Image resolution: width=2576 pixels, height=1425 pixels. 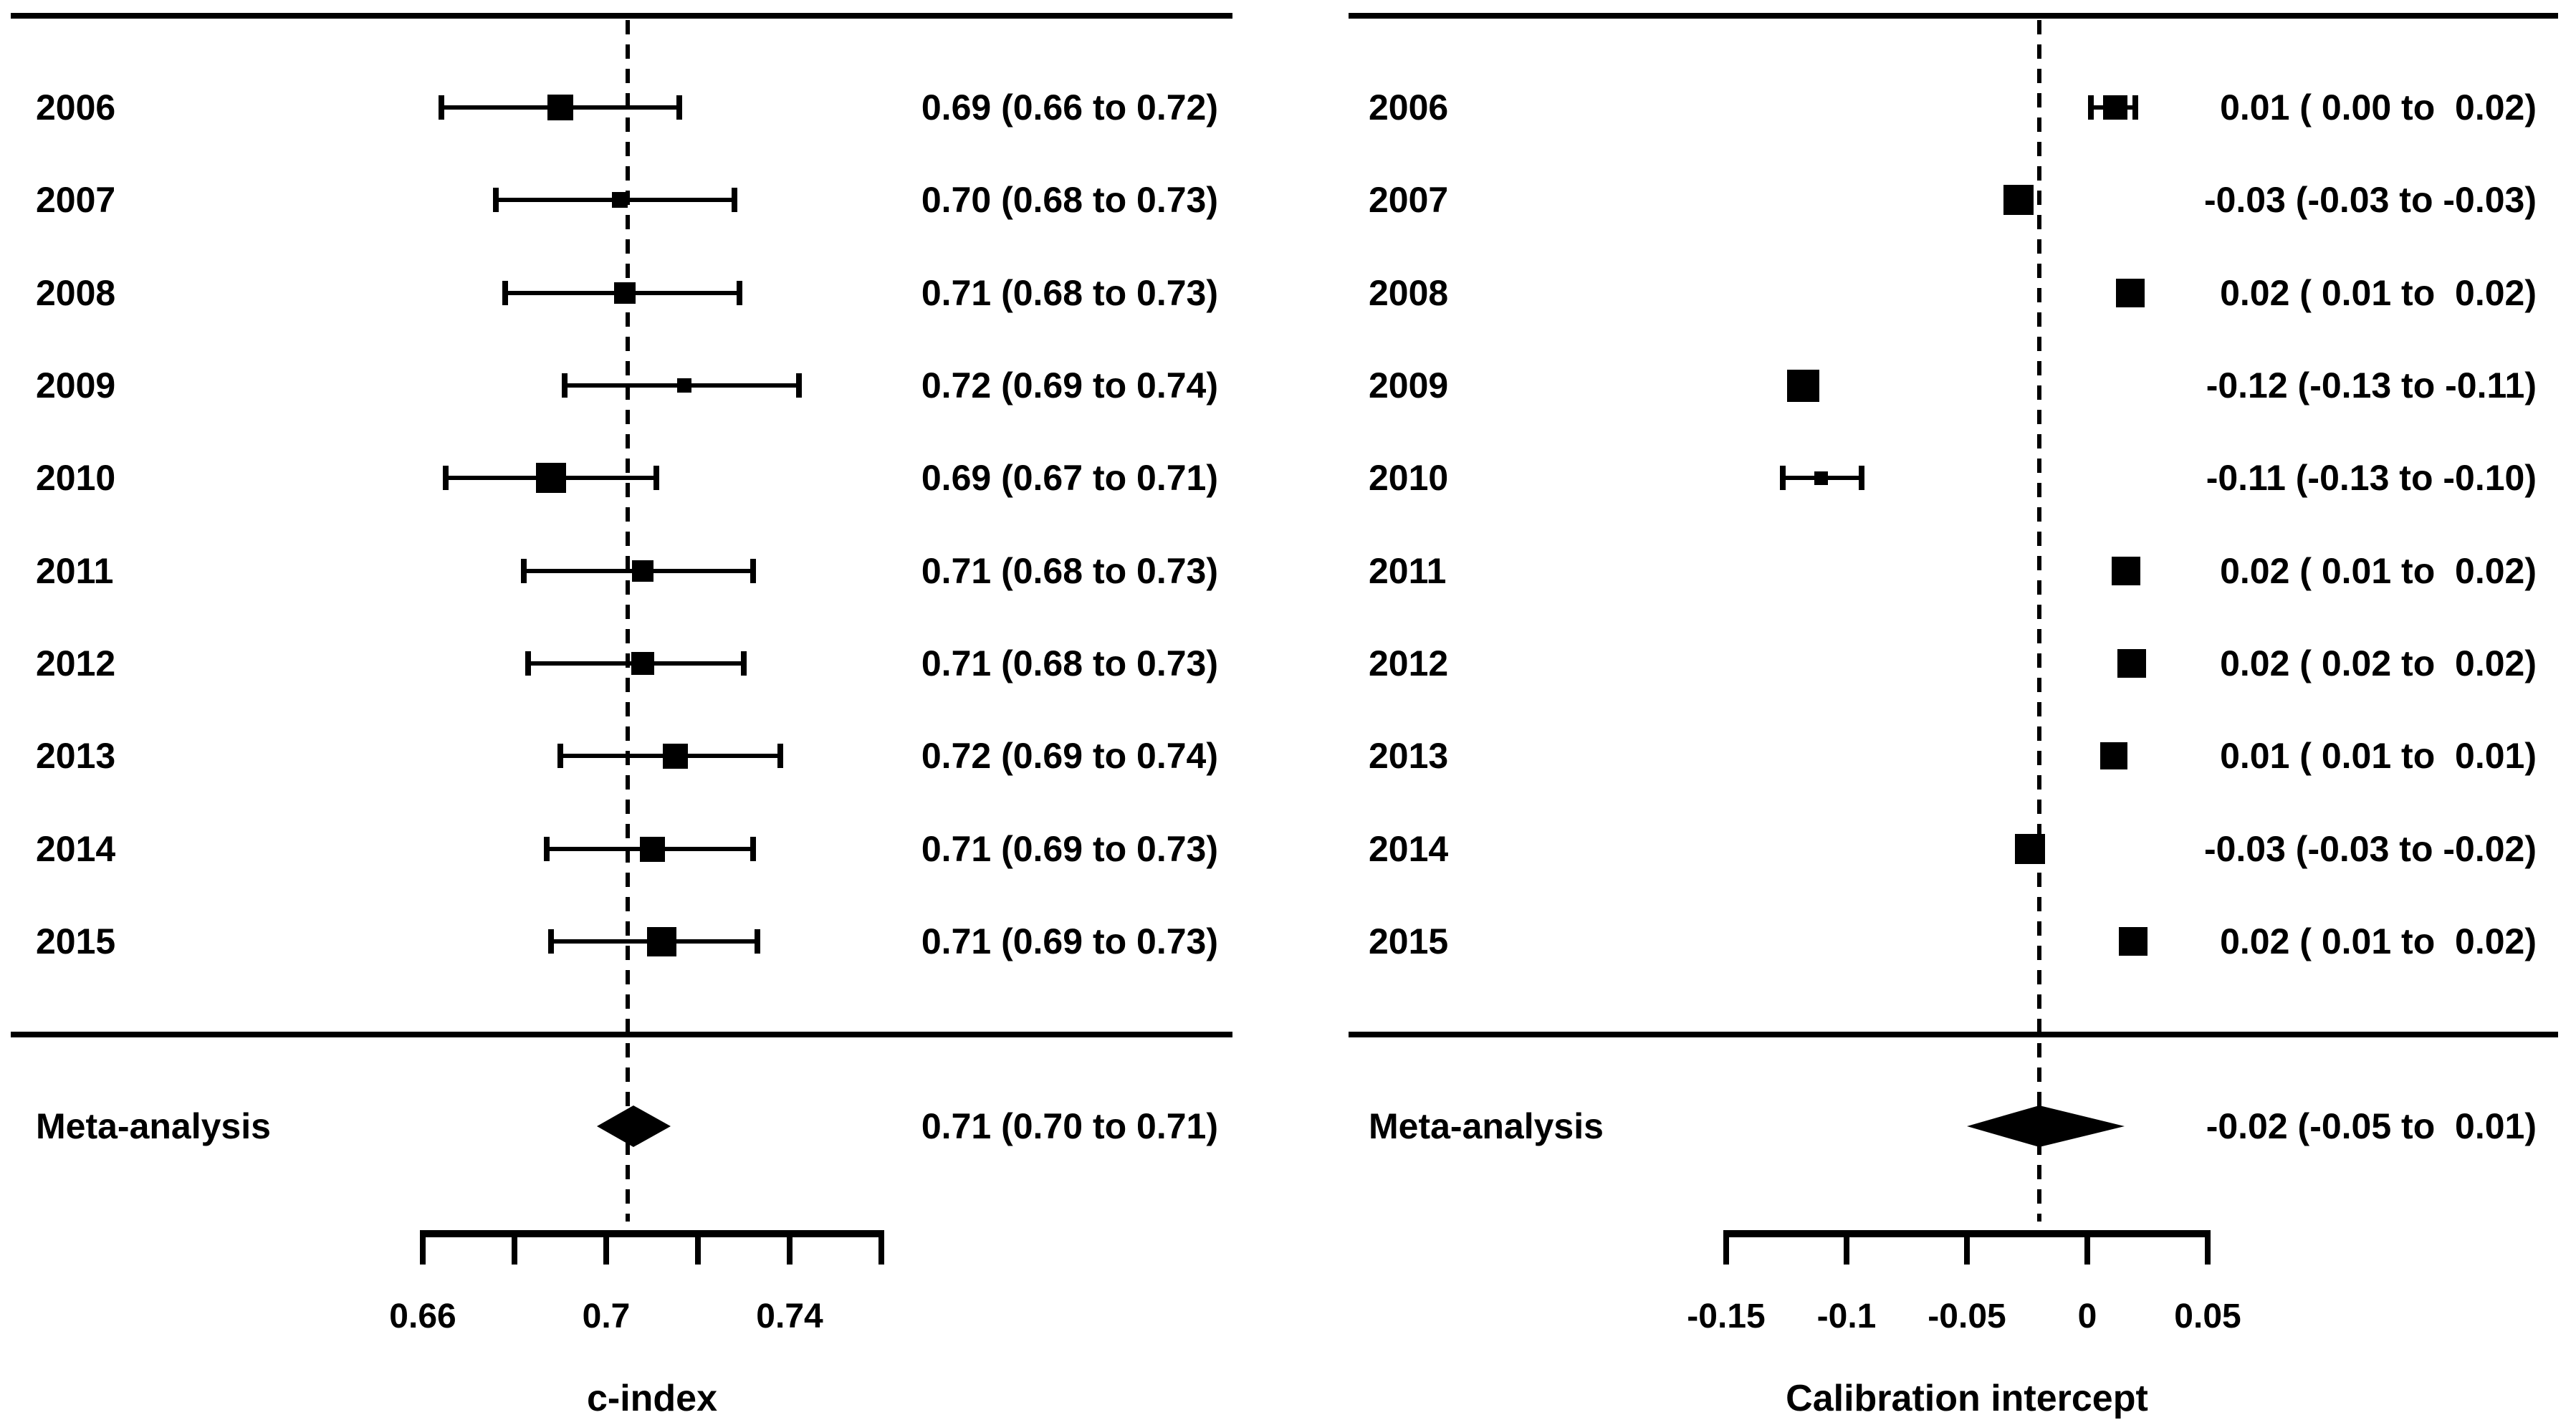 I want to click on calibration-intercept-row-2015-estimate-label: 0.02 ( 0.01 to 0.02), so click(x=2378, y=941).